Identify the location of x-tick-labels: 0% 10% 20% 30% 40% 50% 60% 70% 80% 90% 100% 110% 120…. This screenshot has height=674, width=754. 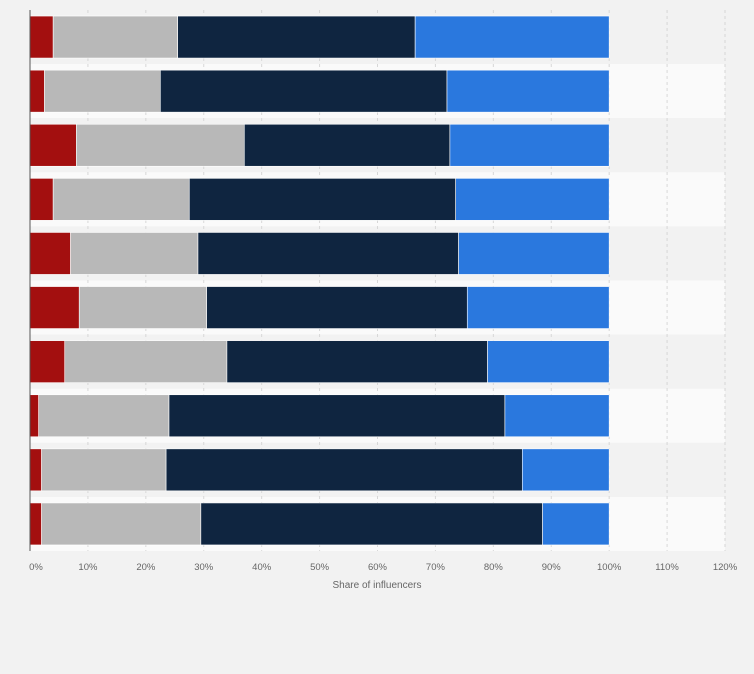
(383, 567).